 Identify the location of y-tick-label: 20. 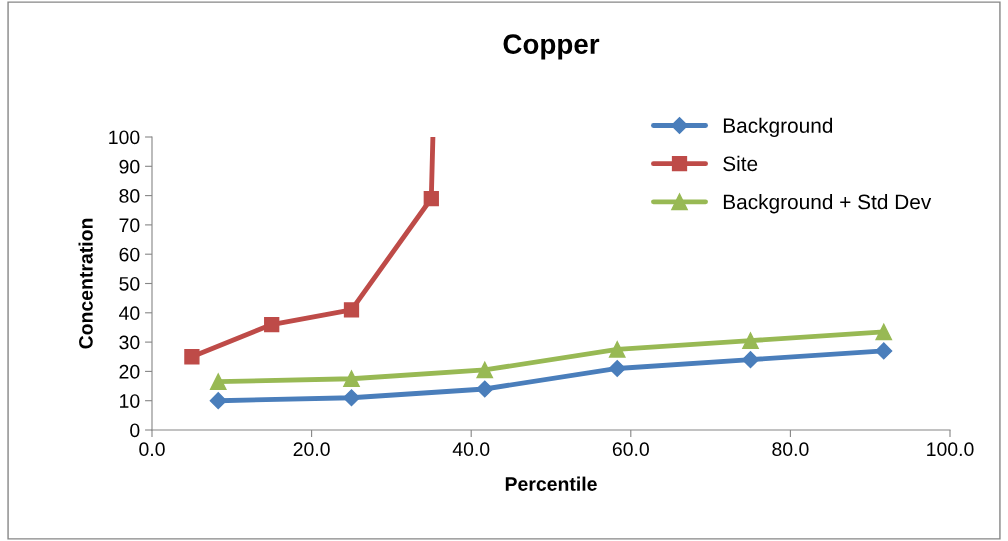
(129, 371).